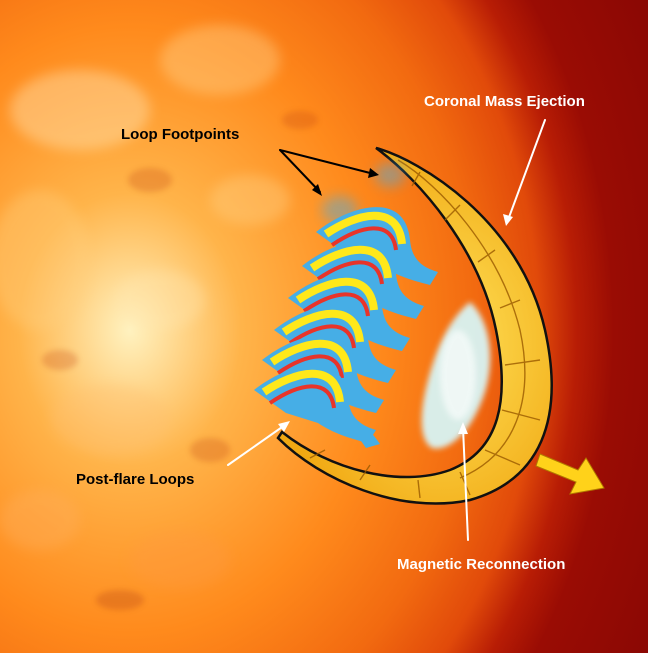 This screenshot has width=648, height=653. Describe the element at coordinates (327, 162) in the screenshot. I see `loop-footpoints-pointer-right` at that location.